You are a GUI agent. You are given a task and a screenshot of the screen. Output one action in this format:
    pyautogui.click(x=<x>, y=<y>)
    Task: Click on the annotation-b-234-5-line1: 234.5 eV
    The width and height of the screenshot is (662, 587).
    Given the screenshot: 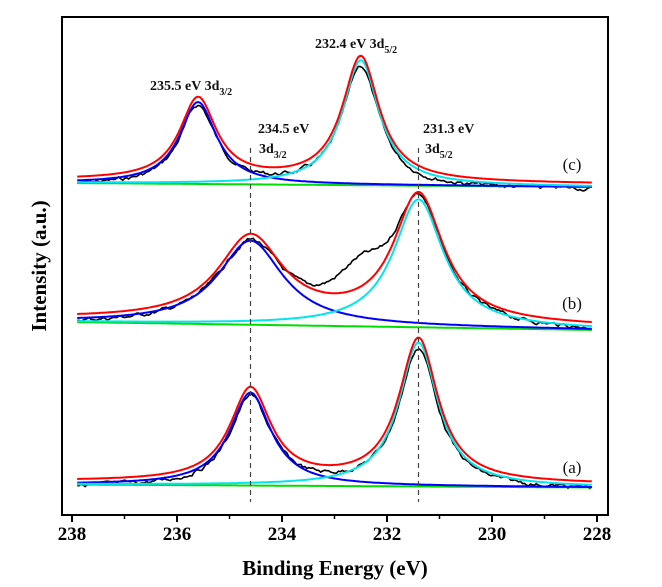 What is the action you would take?
    pyautogui.click(x=283, y=129)
    